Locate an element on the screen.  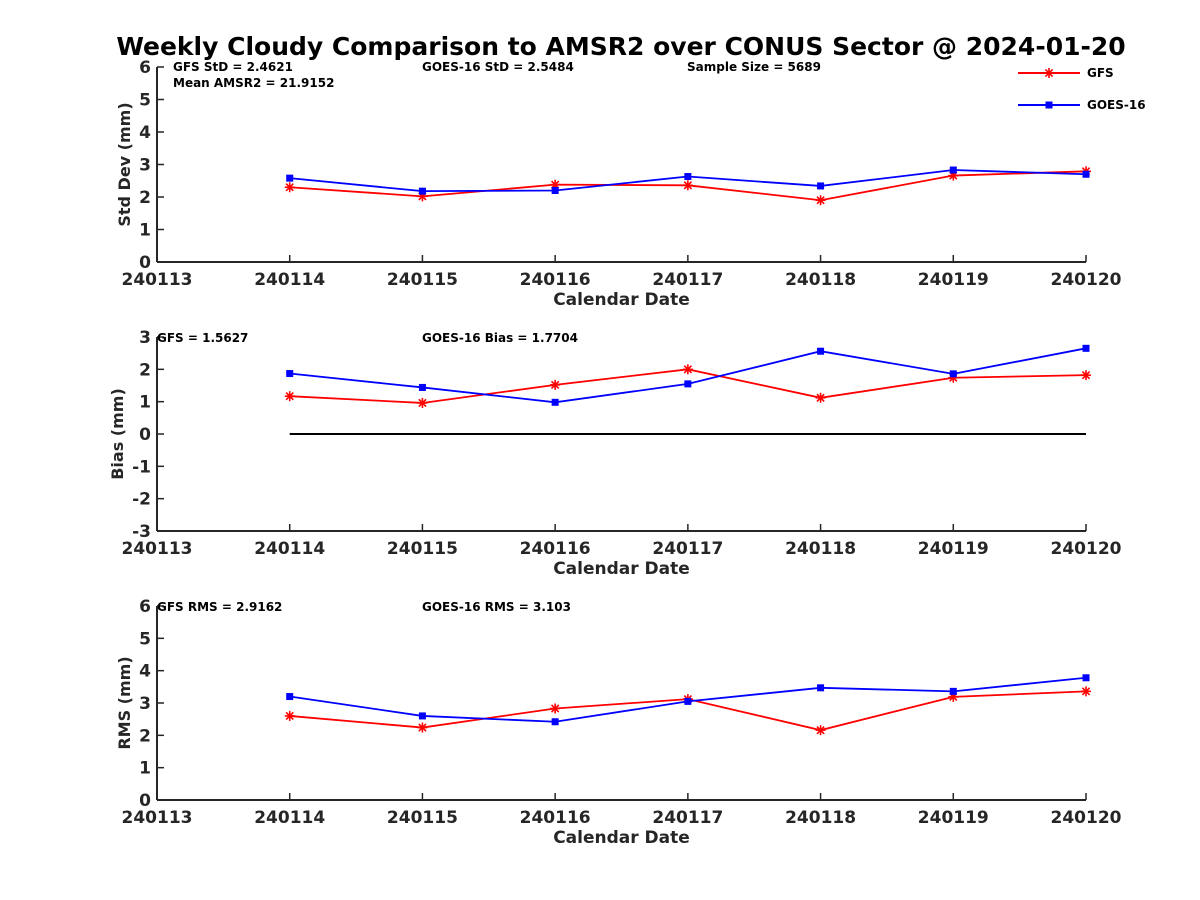
stat-annotation: GOES-16 RMS = 3.103 is located at coordinates (496, 607).